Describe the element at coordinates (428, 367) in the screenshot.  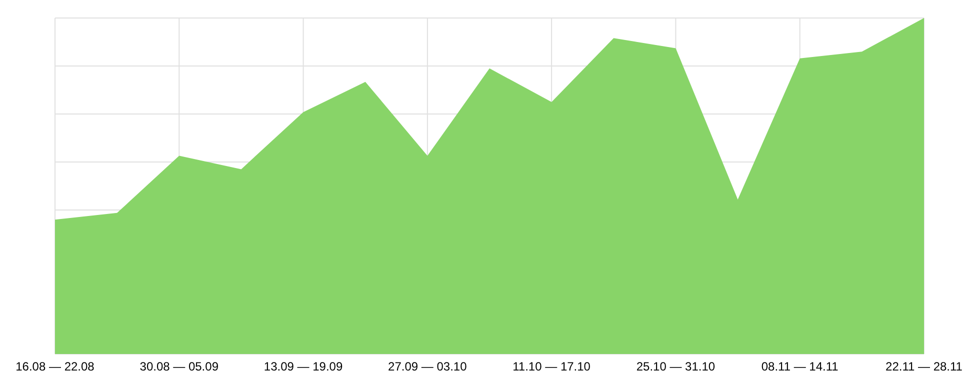
I see `x-tick-label: 27.09 — 03.10` at that location.